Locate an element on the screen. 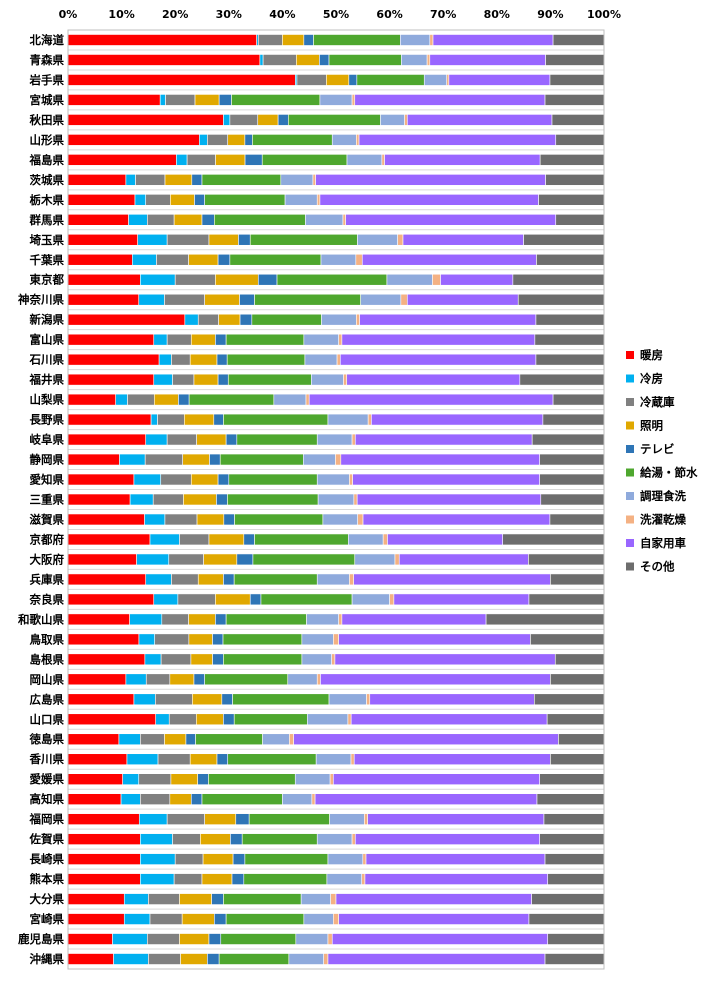 The width and height of the screenshot is (720, 987). category-label: 富山県 is located at coordinates (47, 340).